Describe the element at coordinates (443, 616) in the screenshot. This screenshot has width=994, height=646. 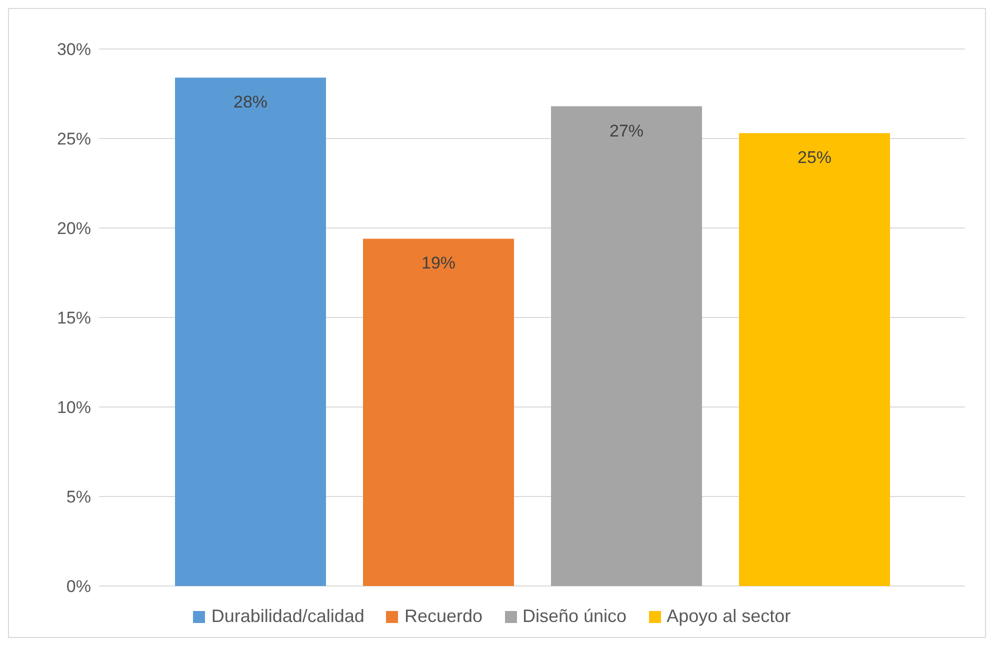
I see `legend-label: Recuerdo` at that location.